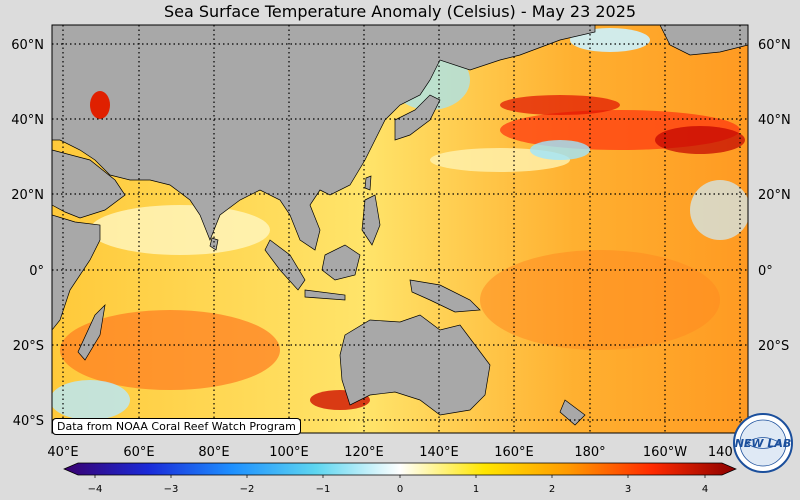 The height and width of the screenshot is (500, 800). Describe the element at coordinates (364, 452) in the screenshot. I see `lon-label: 120°E` at that location.